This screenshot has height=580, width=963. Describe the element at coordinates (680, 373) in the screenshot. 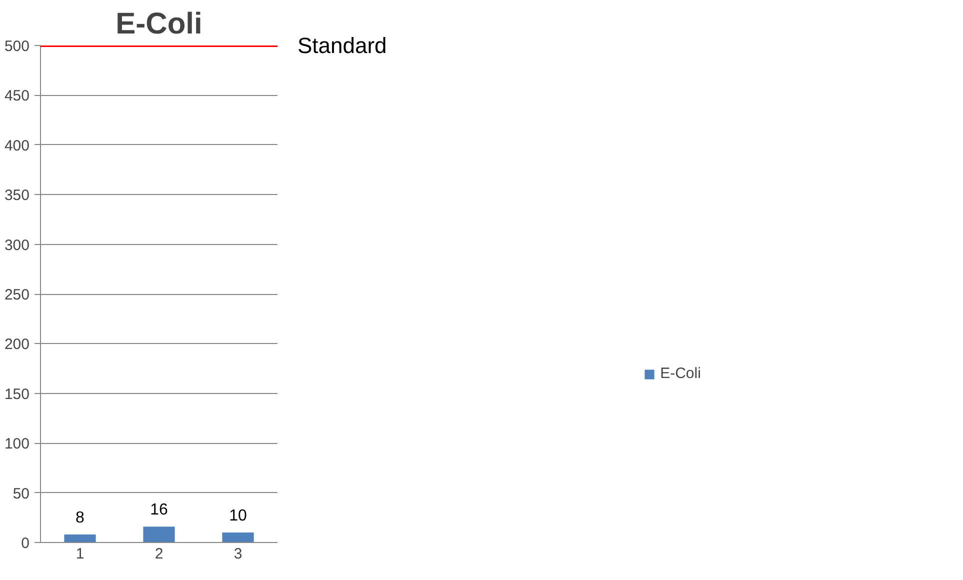

I see `legend-label: E-Coli` at that location.